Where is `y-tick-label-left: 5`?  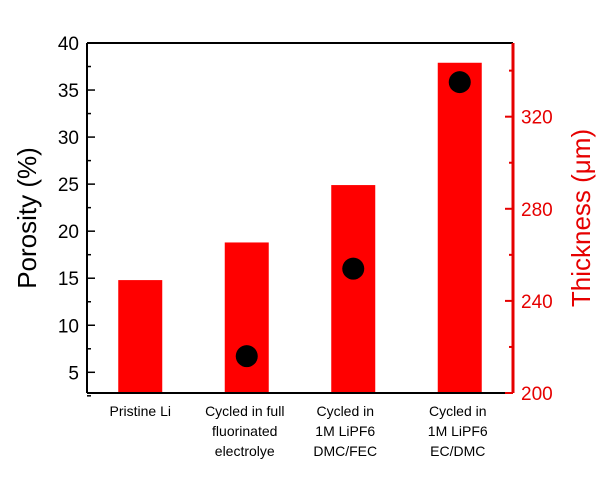 y-tick-label-left: 5 is located at coordinates (73, 373).